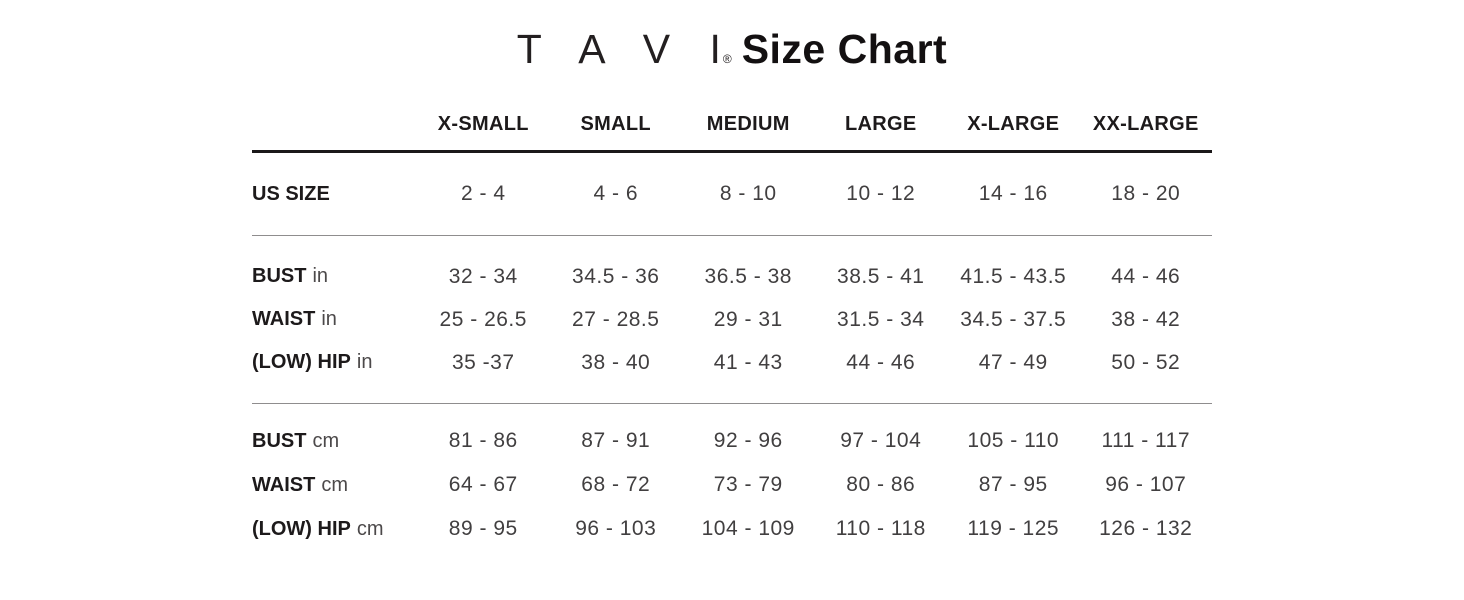 The width and height of the screenshot is (1464, 600). Describe the element at coordinates (291, 193) in the screenshot. I see `row-label: US SIZE` at that location.